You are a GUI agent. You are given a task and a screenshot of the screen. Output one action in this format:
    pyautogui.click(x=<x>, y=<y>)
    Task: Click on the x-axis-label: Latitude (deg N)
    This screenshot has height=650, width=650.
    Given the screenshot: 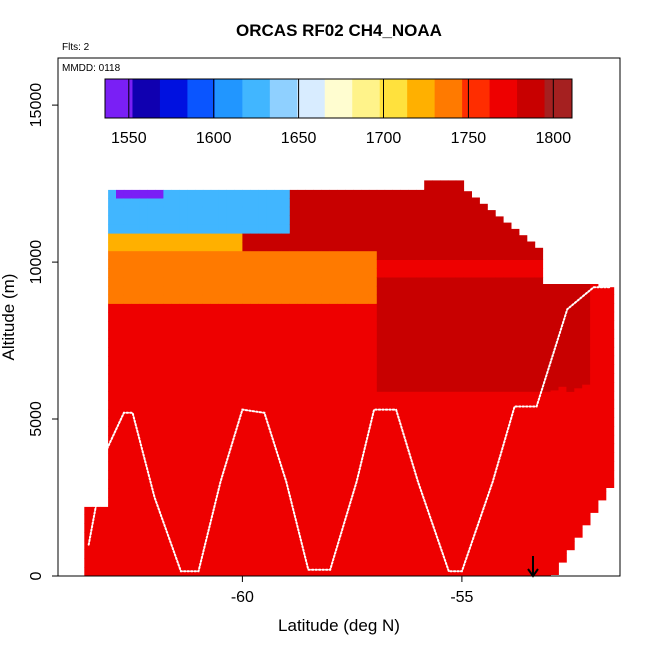 What is the action you would take?
    pyautogui.click(x=339, y=625)
    